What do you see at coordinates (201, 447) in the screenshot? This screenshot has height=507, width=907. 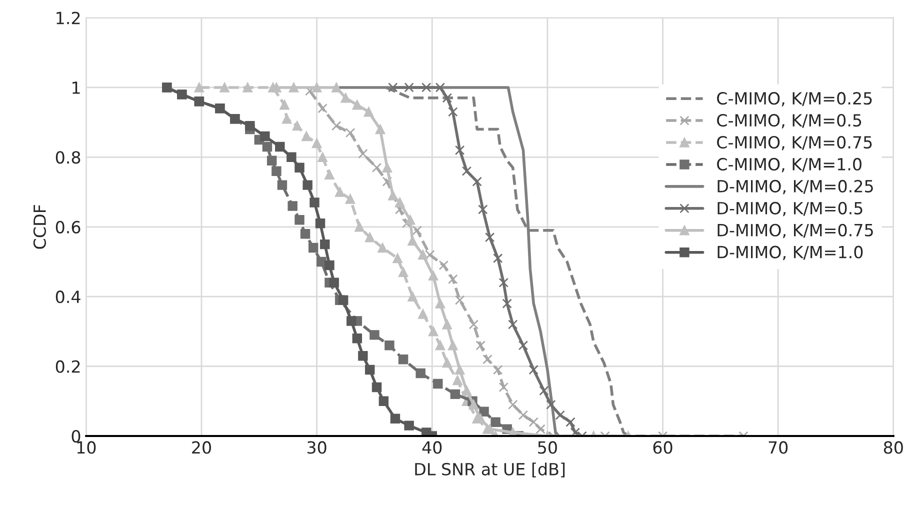 I see `x-tick-label: 20` at bounding box center [201, 447].